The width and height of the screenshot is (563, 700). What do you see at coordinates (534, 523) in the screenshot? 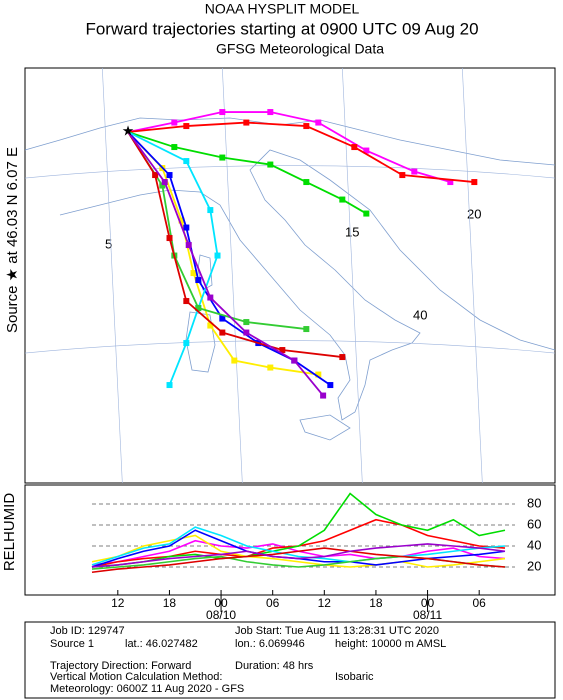
I see `y-tick-label: 60` at bounding box center [534, 523].